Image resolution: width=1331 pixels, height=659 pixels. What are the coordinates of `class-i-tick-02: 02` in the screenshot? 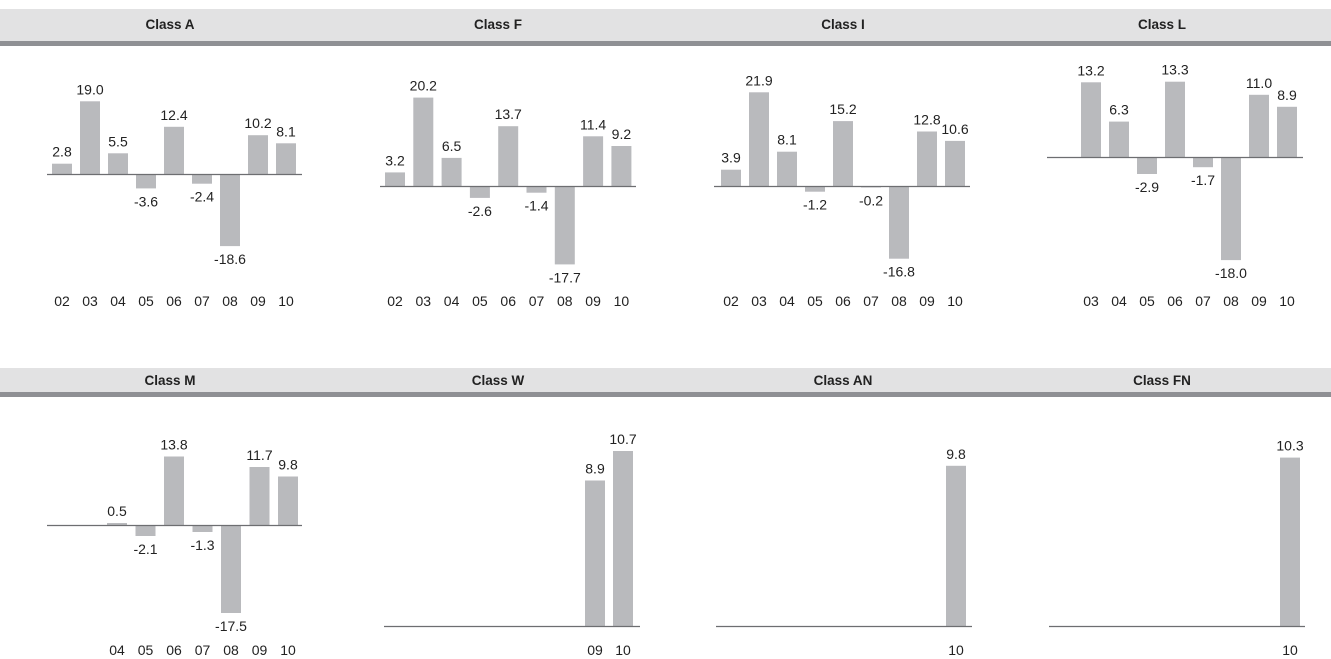 It's located at (731, 301).